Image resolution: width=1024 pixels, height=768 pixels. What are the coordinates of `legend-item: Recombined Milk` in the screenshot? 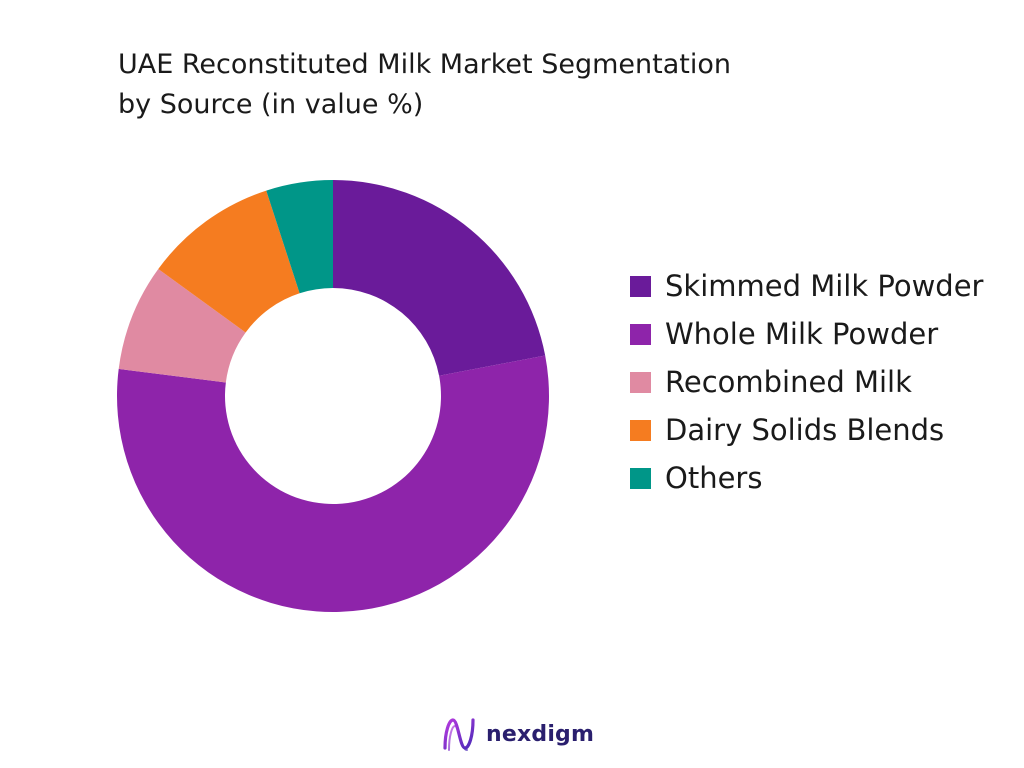 It's located at (806, 382).